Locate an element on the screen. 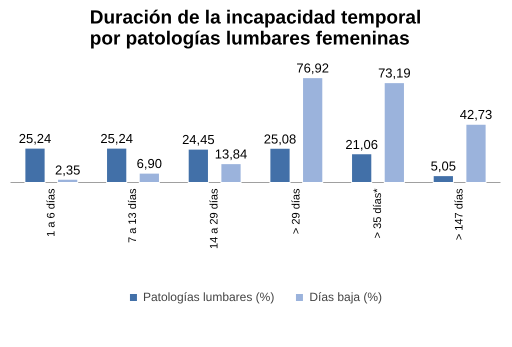  data-label: 42,73 is located at coordinates (476, 114).